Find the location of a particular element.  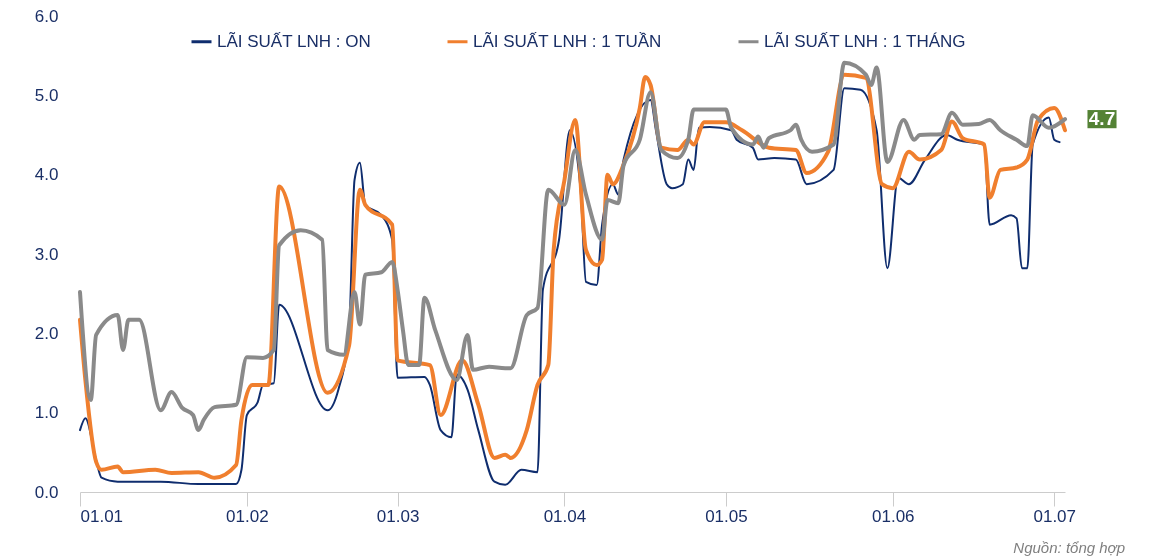

x-tick-label: 01.03 is located at coordinates (398, 516).